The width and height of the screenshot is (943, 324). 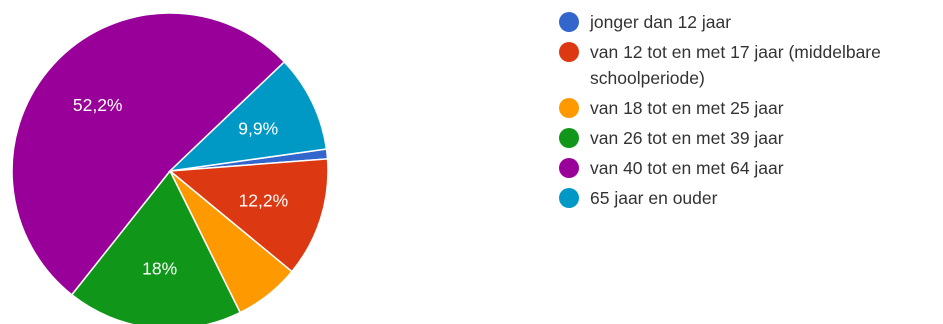 I want to click on slice-percentage-label: 12,2%, so click(x=264, y=201).